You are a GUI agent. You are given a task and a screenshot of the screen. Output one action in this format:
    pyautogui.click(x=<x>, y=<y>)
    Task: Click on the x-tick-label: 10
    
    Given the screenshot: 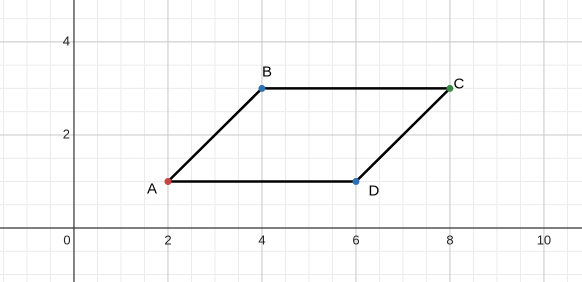 What is the action you would take?
    pyautogui.click(x=544, y=239)
    